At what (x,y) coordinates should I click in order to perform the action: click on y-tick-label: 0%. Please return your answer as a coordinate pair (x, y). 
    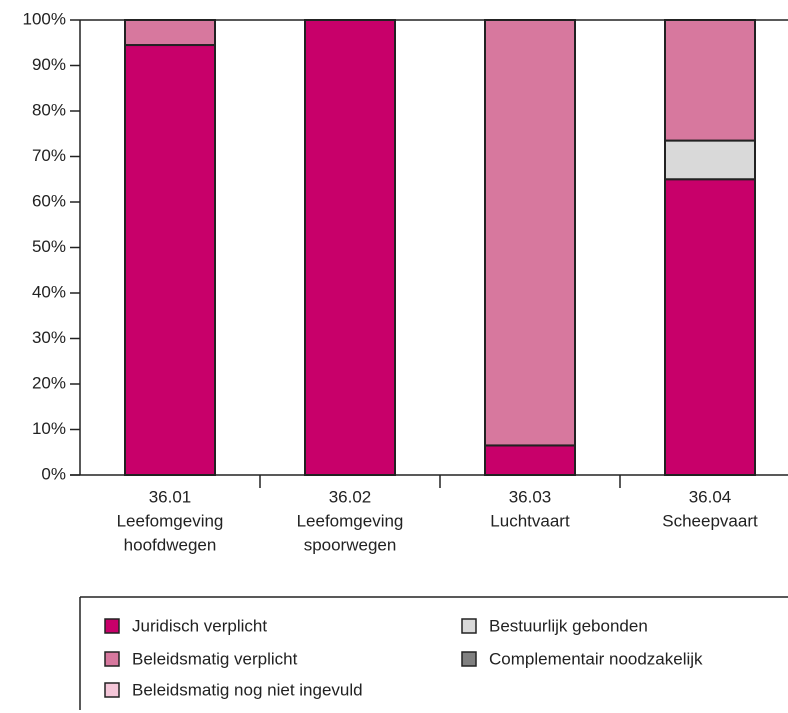
    Looking at the image, I should click on (53, 473).